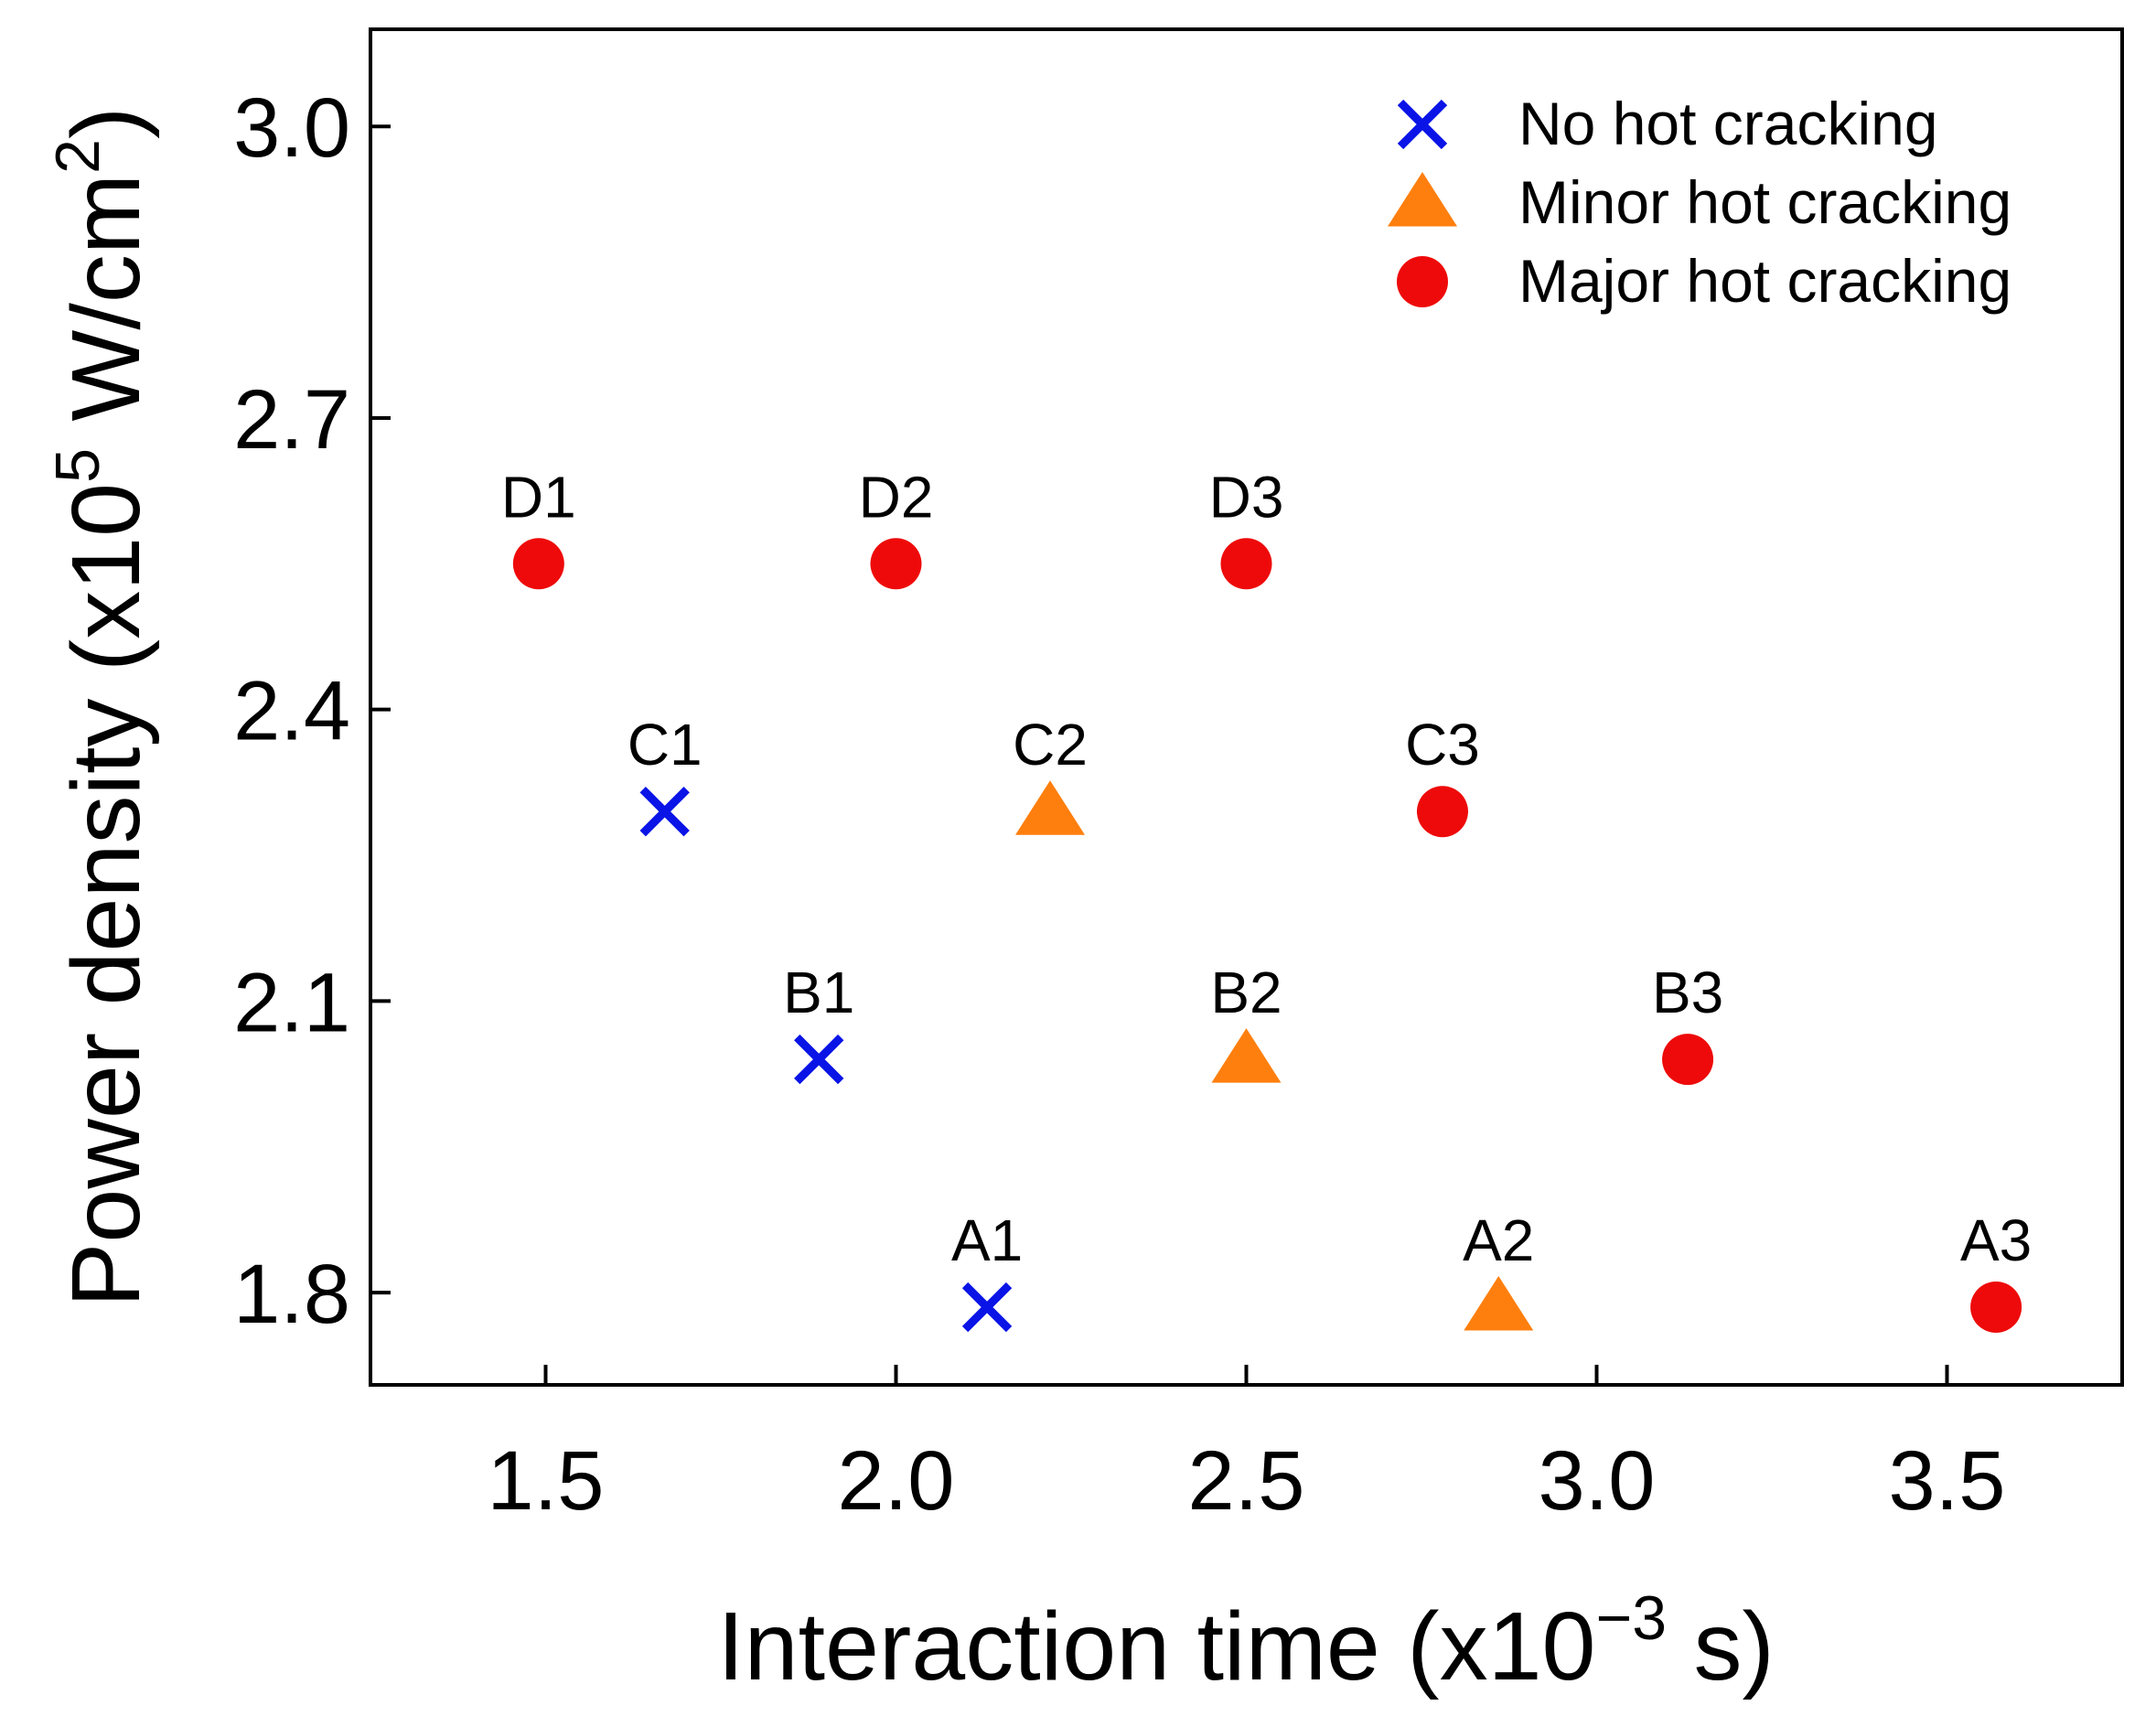  What do you see at coordinates (1996, 1240) in the screenshot?
I see `point-label: A3` at bounding box center [1996, 1240].